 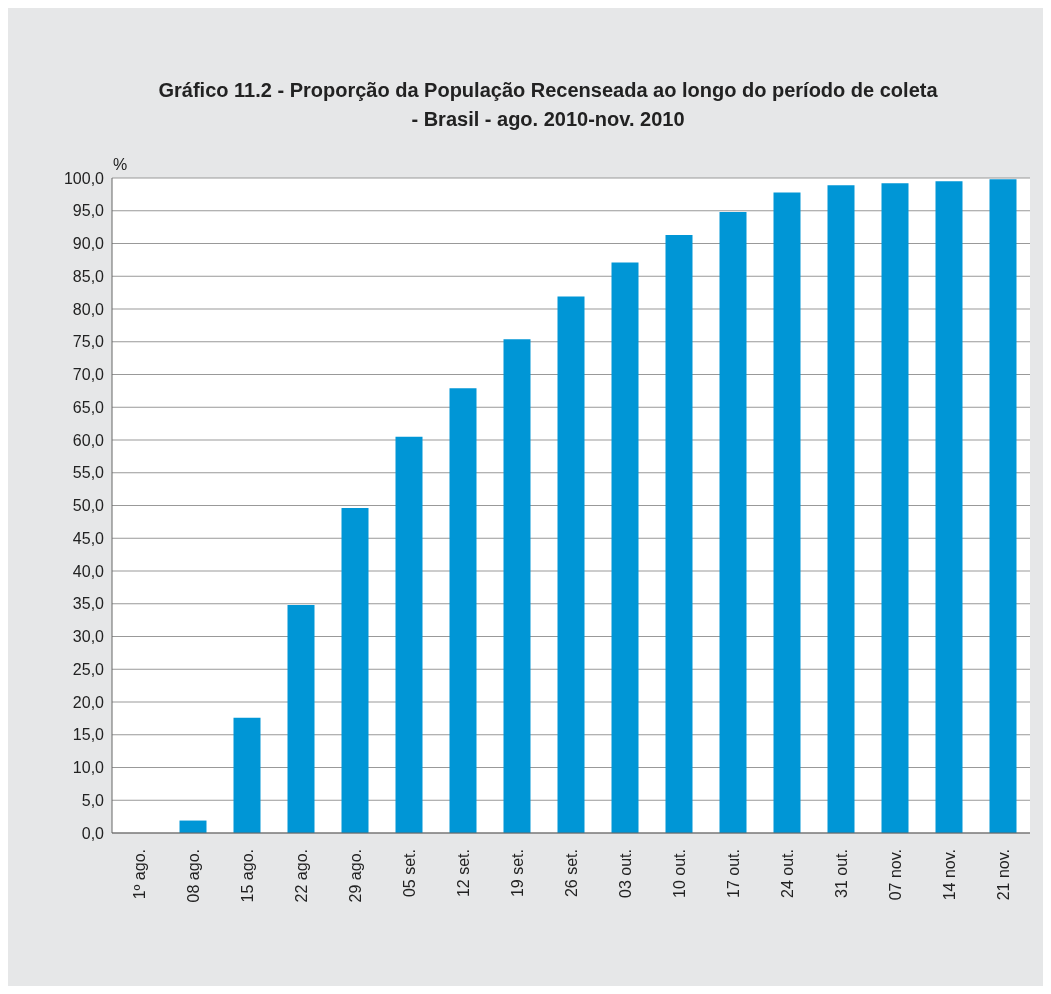 I want to click on y-tick-label: 100,0, so click(x=84, y=178).